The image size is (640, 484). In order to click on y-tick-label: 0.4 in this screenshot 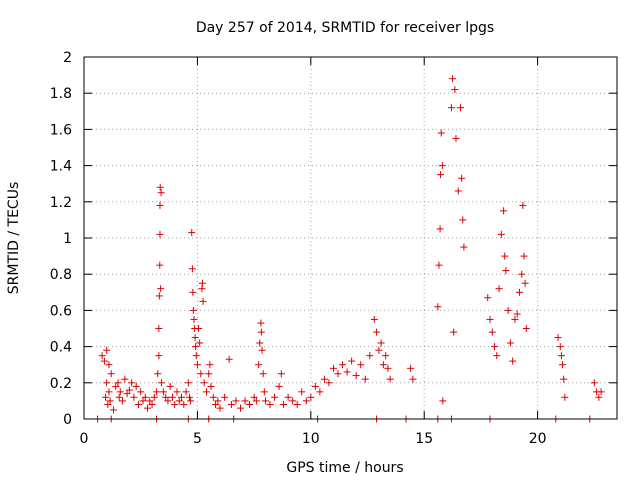, I will do `click(61, 348)`.